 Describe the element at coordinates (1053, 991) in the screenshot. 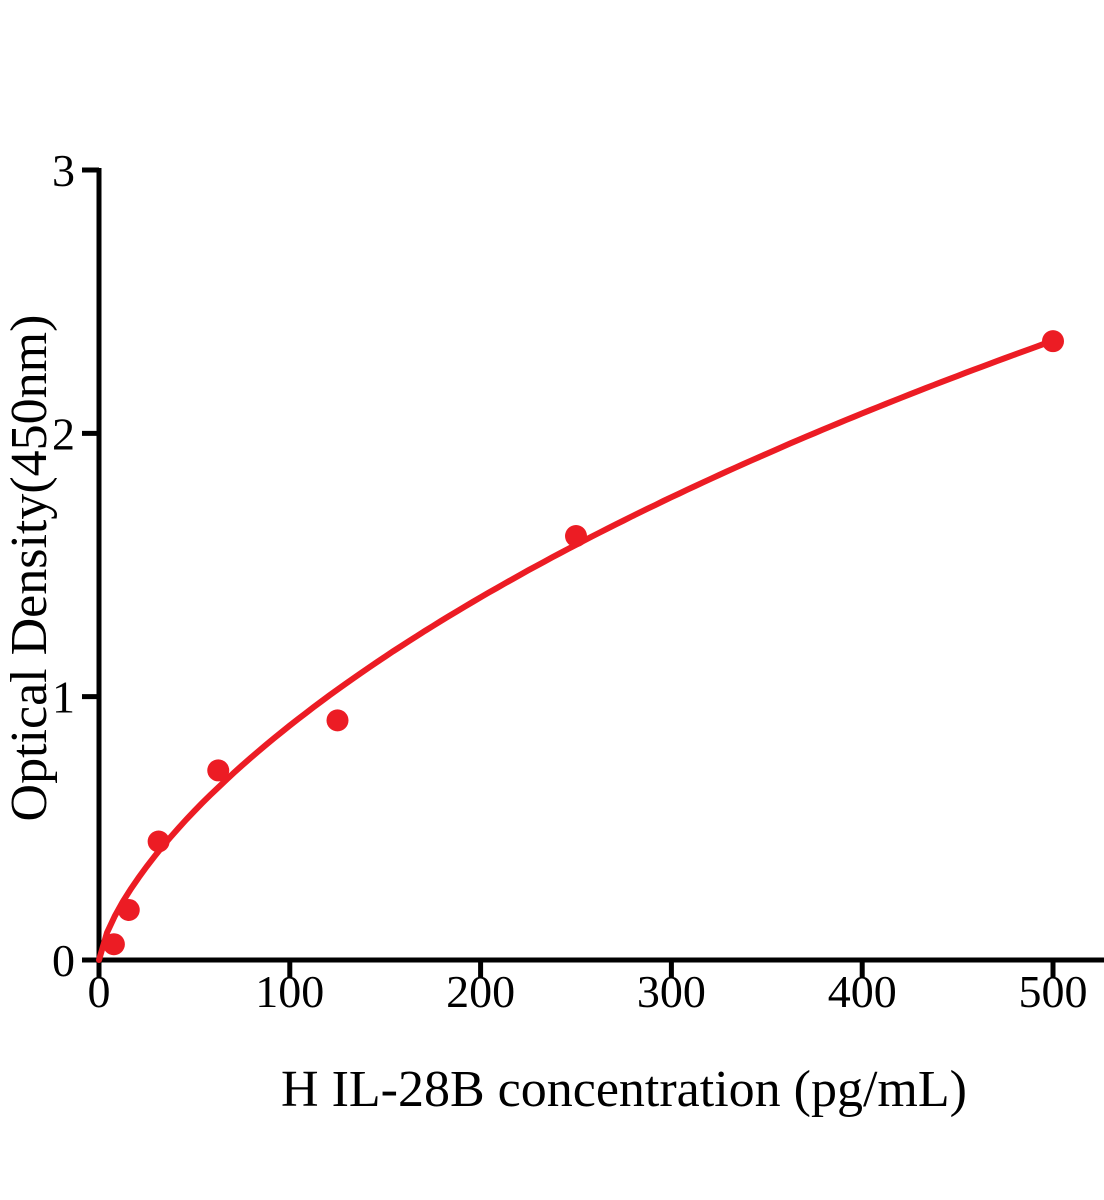

I see `x-tick-label: 500` at that location.